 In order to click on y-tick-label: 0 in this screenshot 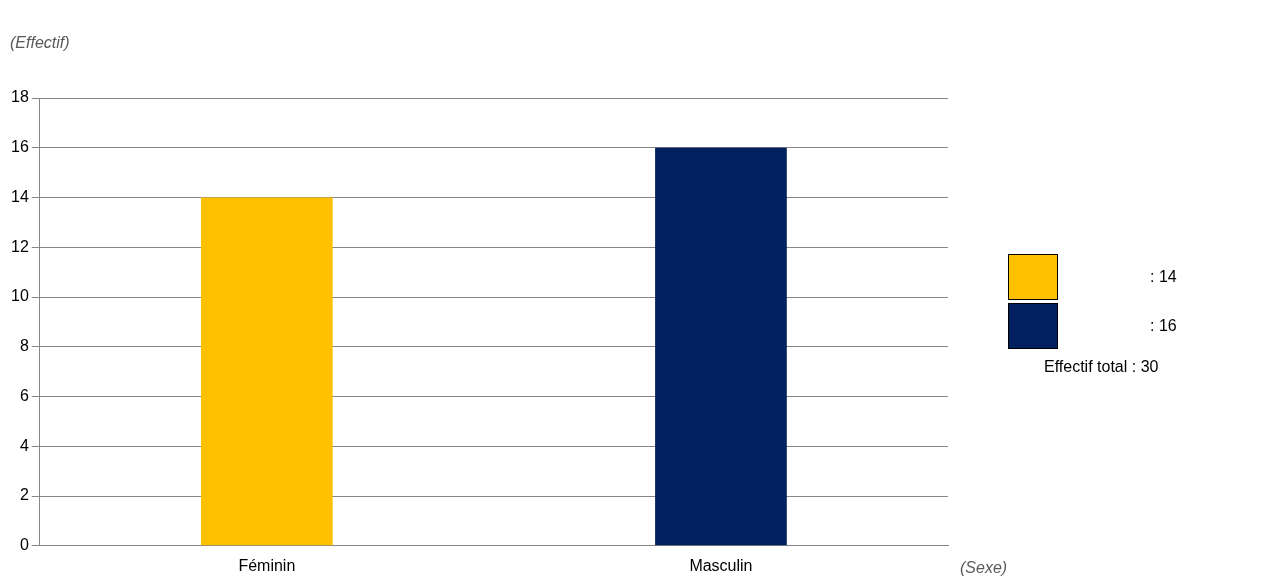, I will do `click(24, 545)`.